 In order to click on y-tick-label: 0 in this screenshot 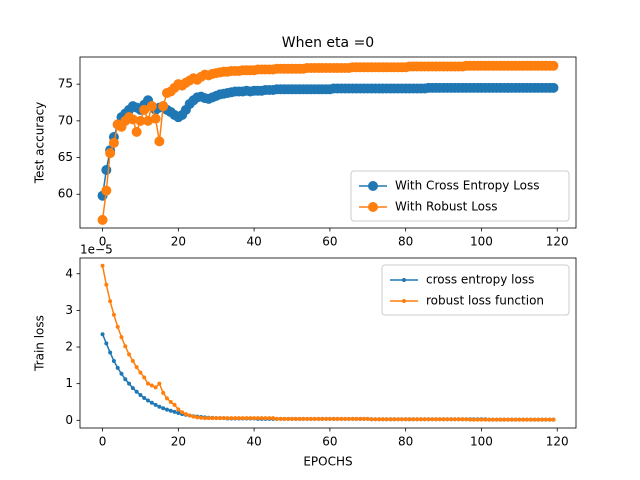, I will do `click(69, 420)`.